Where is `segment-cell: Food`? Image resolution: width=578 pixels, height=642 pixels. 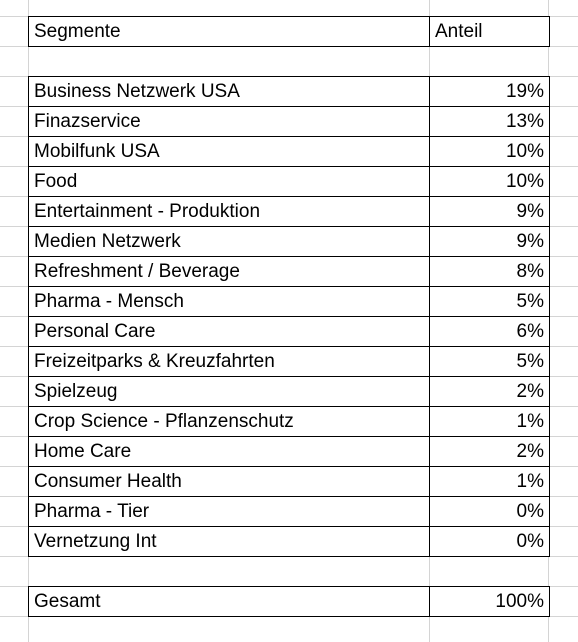 segment-cell: Food is located at coordinates (229, 181).